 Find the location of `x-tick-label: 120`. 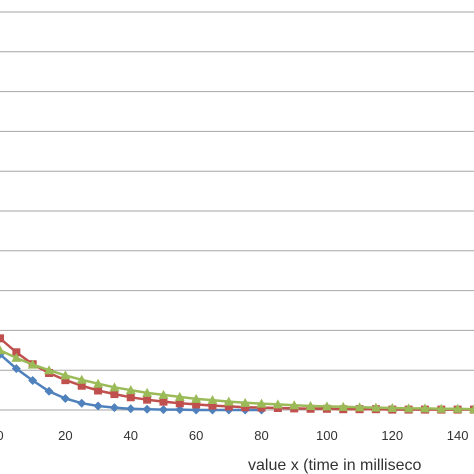

x-tick-label: 120 is located at coordinates (392, 435).